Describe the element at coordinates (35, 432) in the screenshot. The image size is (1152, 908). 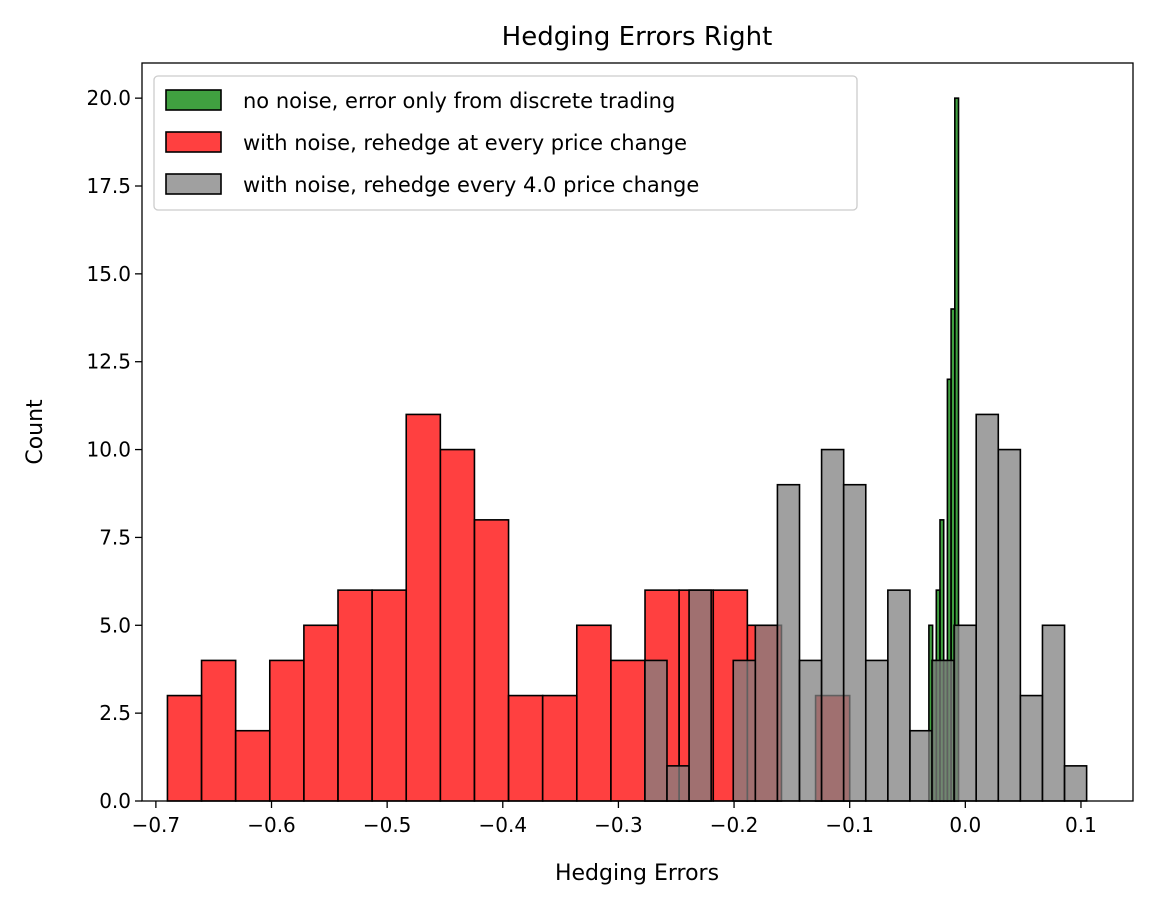
I see `y-axis-label: Count` at that location.